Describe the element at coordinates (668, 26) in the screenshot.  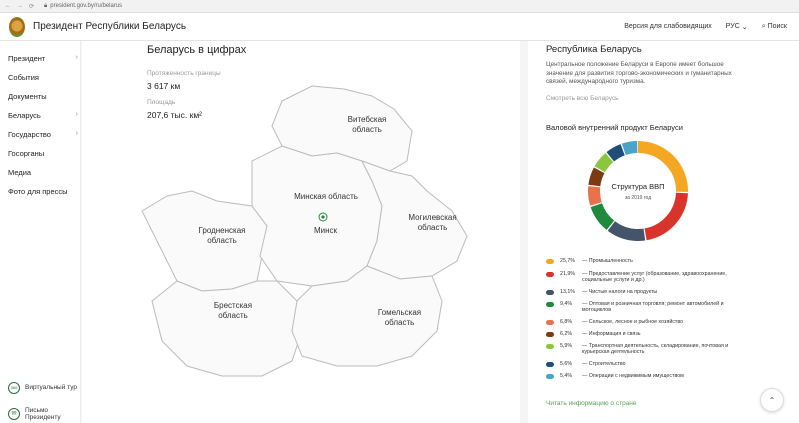
I see `accessibility-link: Версия для слабовидящих` at that location.